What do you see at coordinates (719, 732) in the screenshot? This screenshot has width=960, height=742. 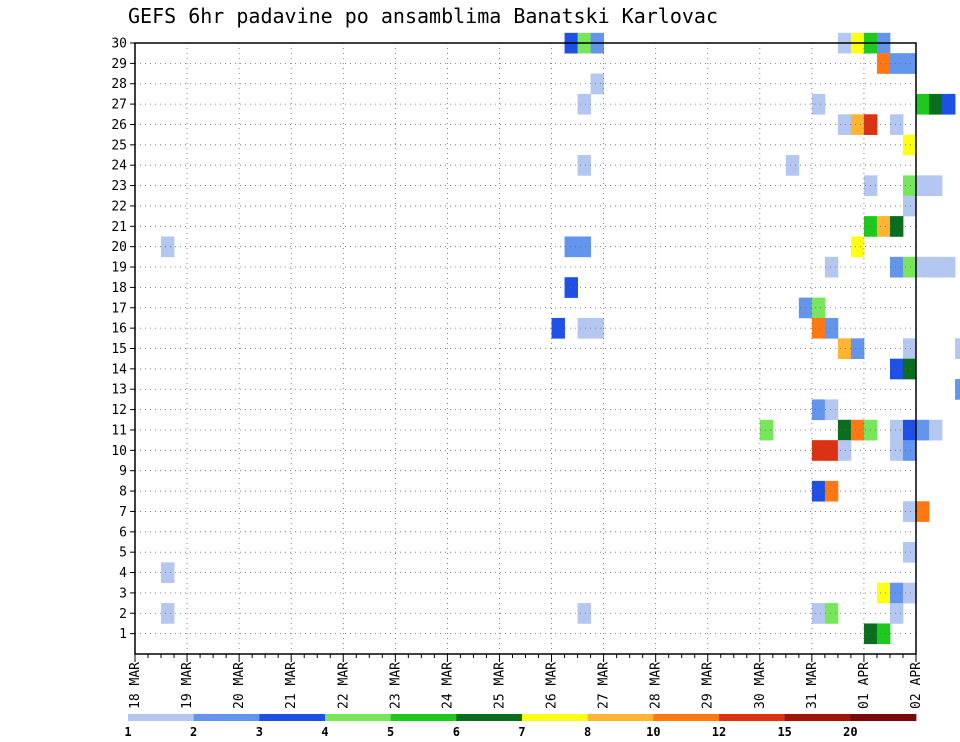 I see `legend-label: 12` at bounding box center [719, 732].